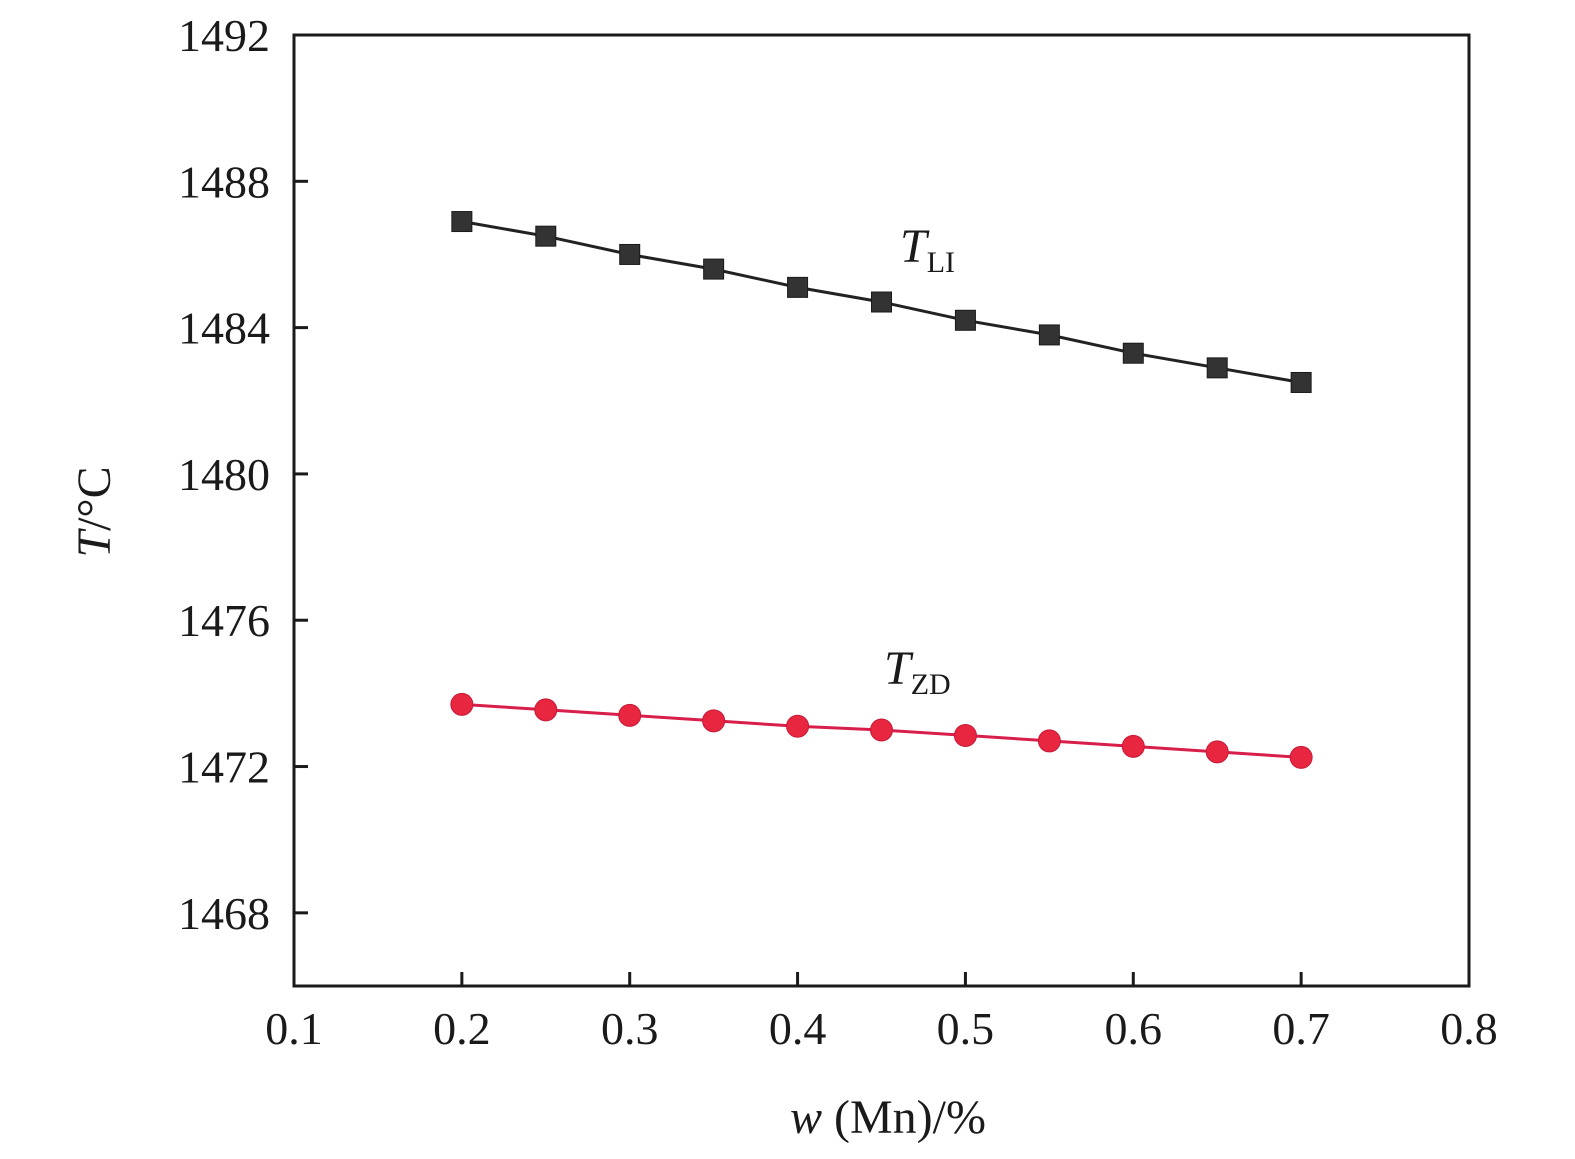  I want to click on x-axis-label-var: w, so click(806, 1117).